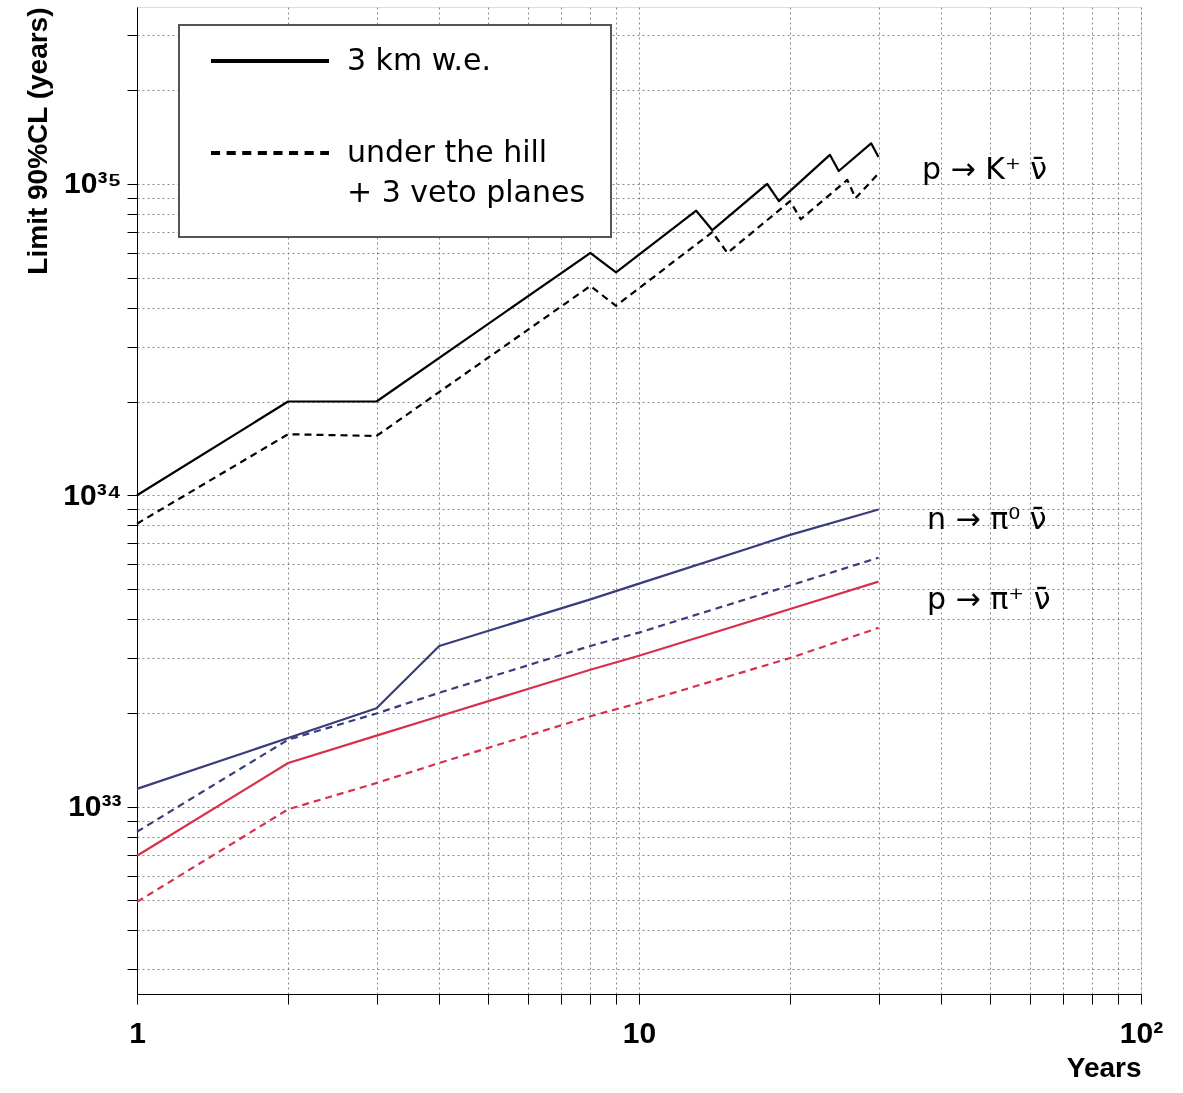 The image size is (1183, 1093). Describe the element at coordinates (985, 168) in the screenshot. I see `annotation: p → K⁺ ν̄` at that location.